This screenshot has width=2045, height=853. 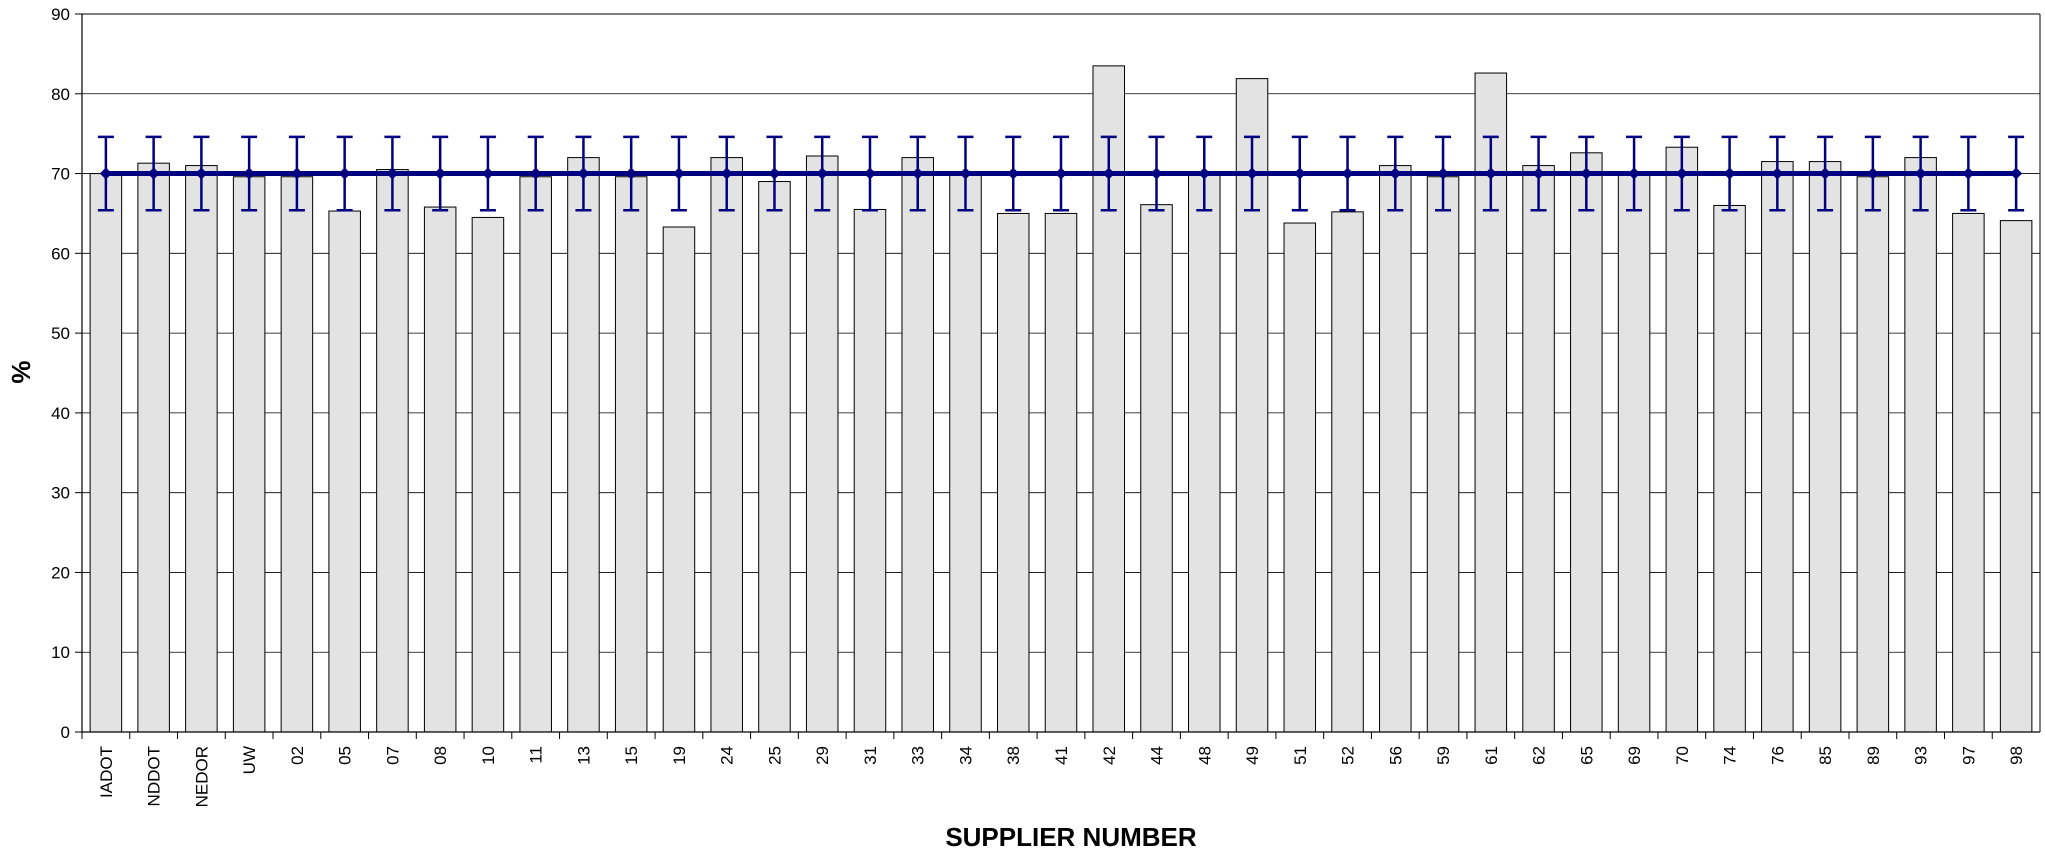 What do you see at coordinates (1634, 755) in the screenshot?
I see `x-tick-label: 69` at bounding box center [1634, 755].